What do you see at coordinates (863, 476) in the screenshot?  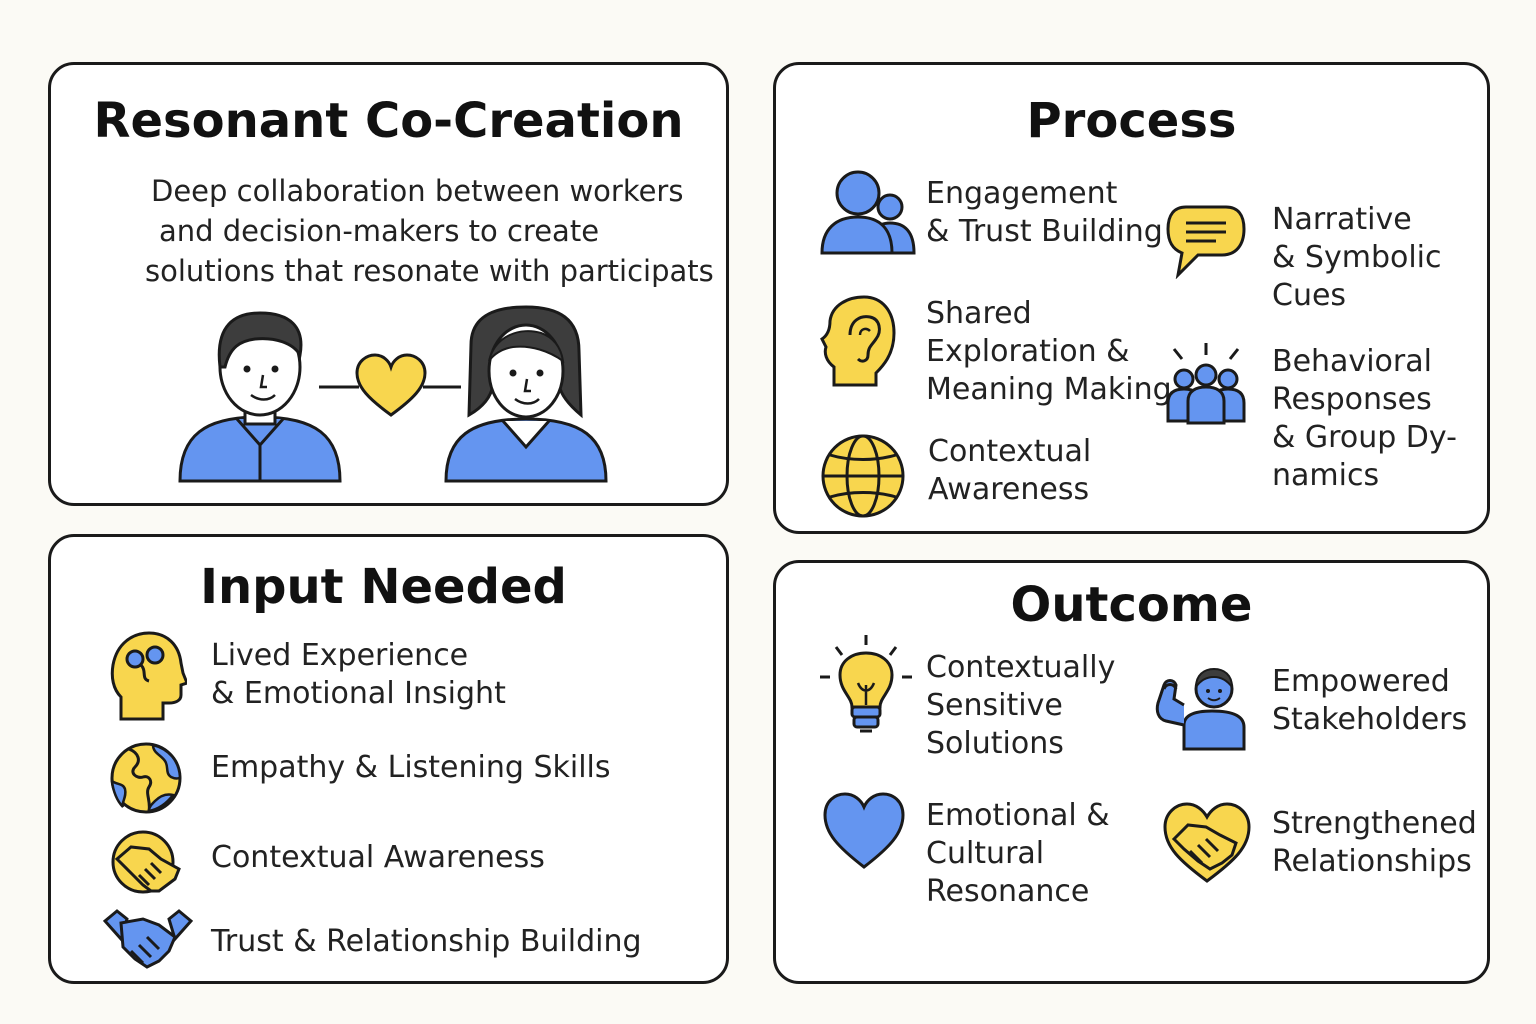 I see `globe-icon` at bounding box center [863, 476].